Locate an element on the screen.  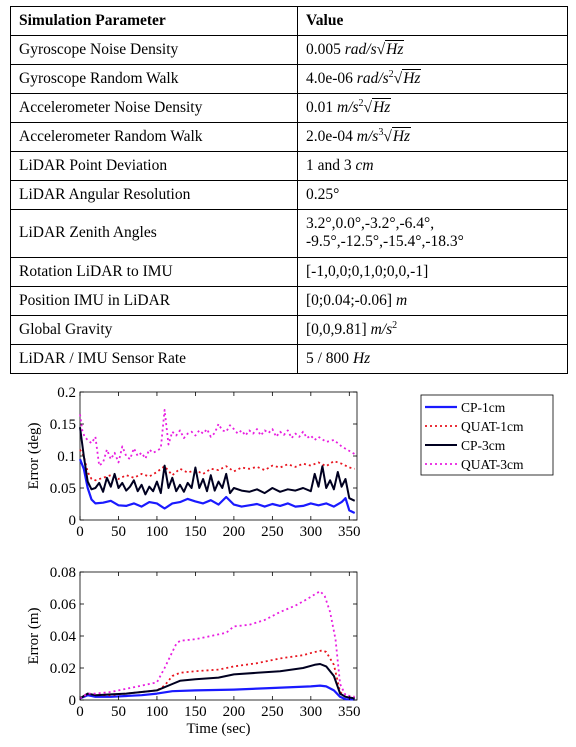
table-row: LiDAR / IMU Sensor Rate 5 / 800 Hz is located at coordinates (289, 359).